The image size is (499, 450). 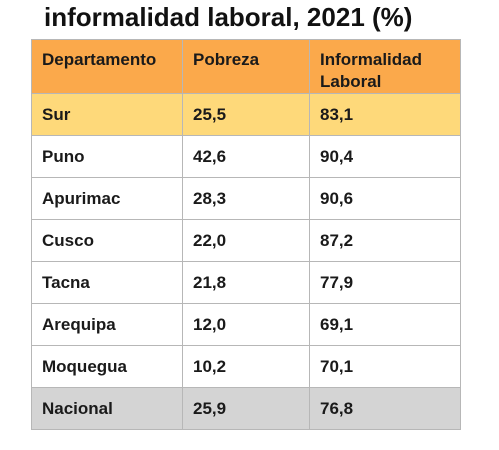 I want to click on table-title: informalidad laboral, 2021 (%), so click(x=228, y=17).